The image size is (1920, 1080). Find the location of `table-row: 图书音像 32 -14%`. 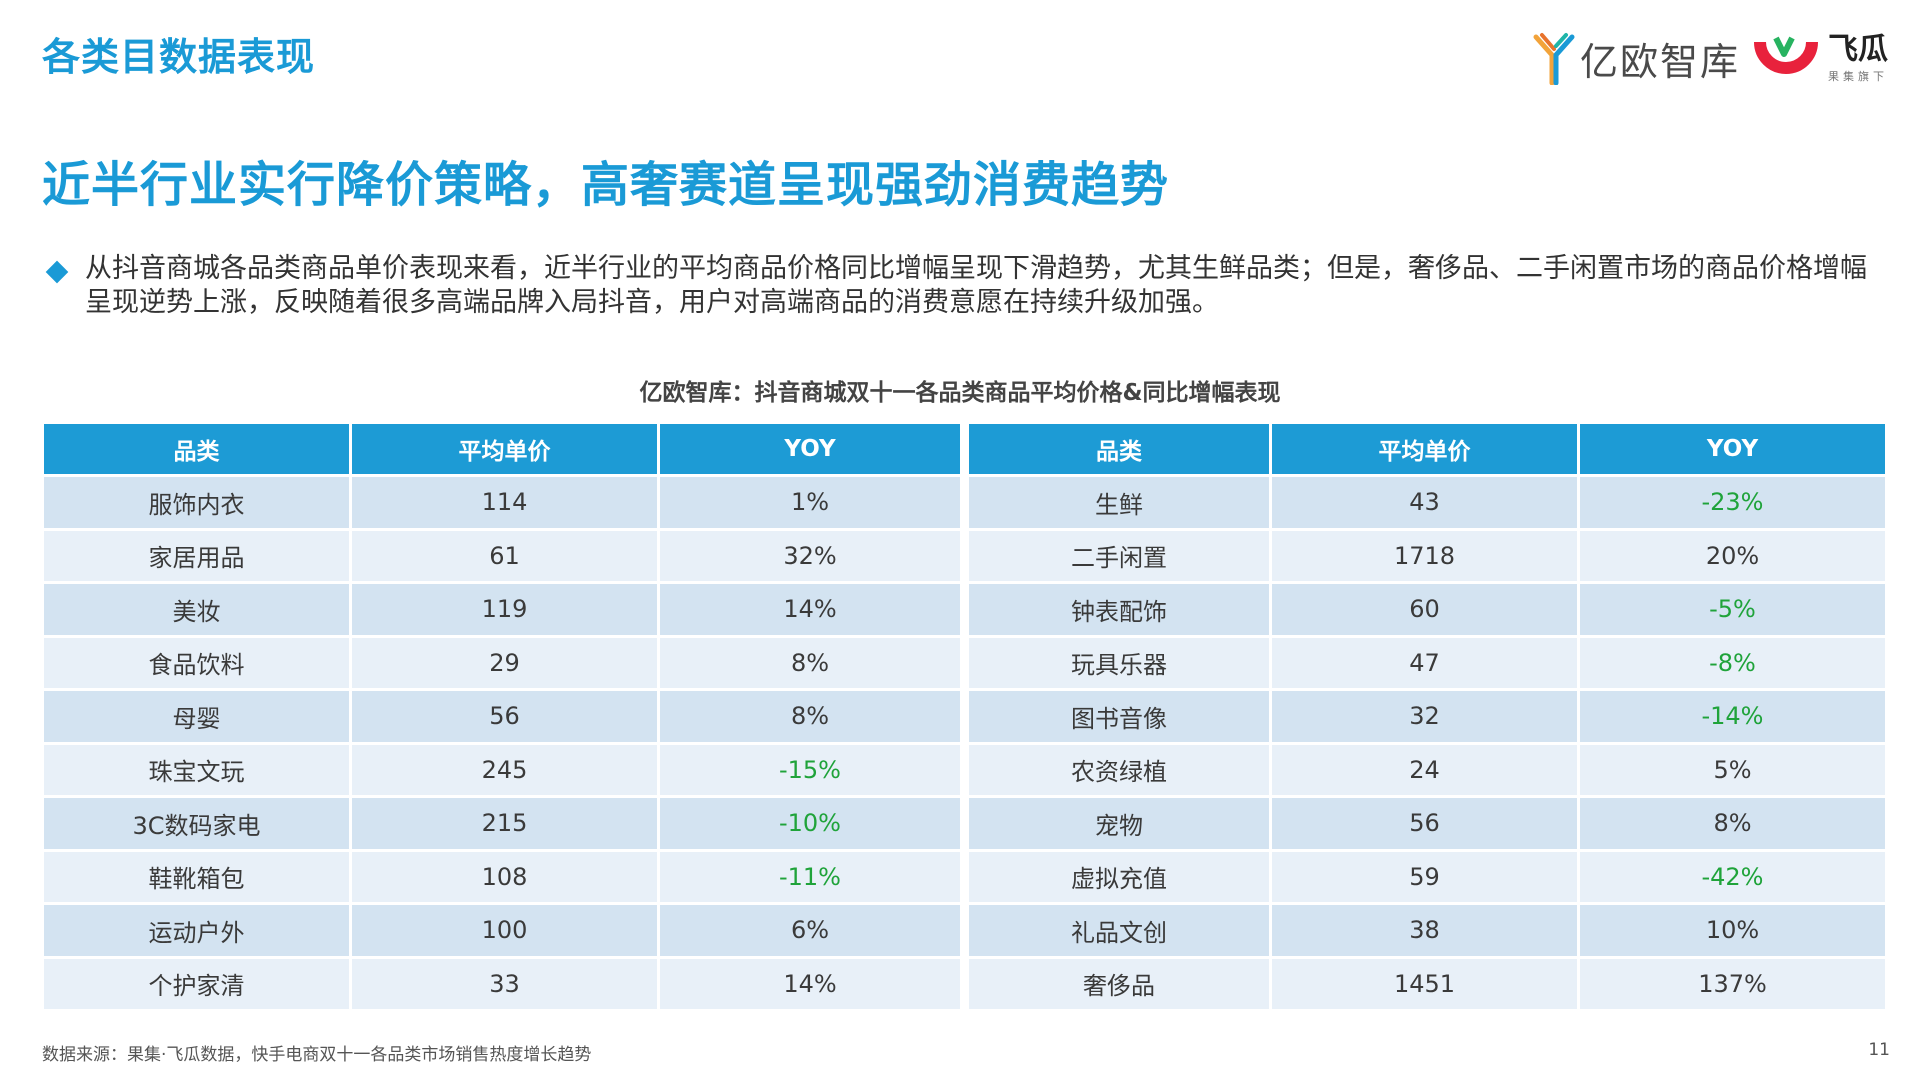

table-row: 图书音像 32 -14% is located at coordinates (1427, 716).